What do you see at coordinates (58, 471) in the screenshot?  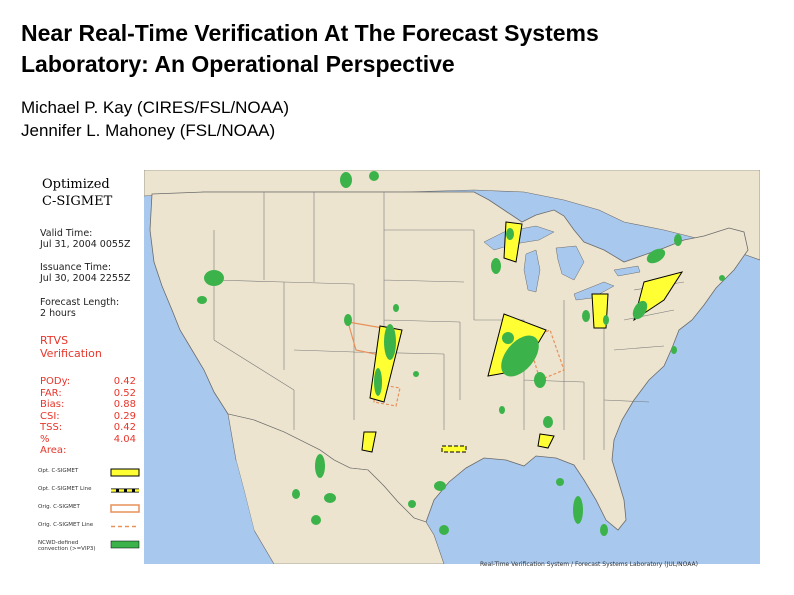 I see `legend-label: Opt. C-SIGMET` at bounding box center [58, 471].